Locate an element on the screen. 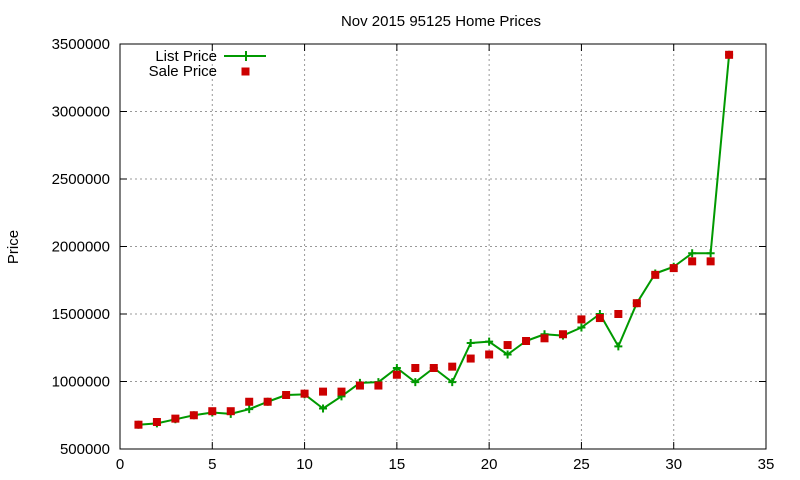 This screenshot has height=480, width=800. y-tick-label: 2500000 is located at coordinates (81, 179).